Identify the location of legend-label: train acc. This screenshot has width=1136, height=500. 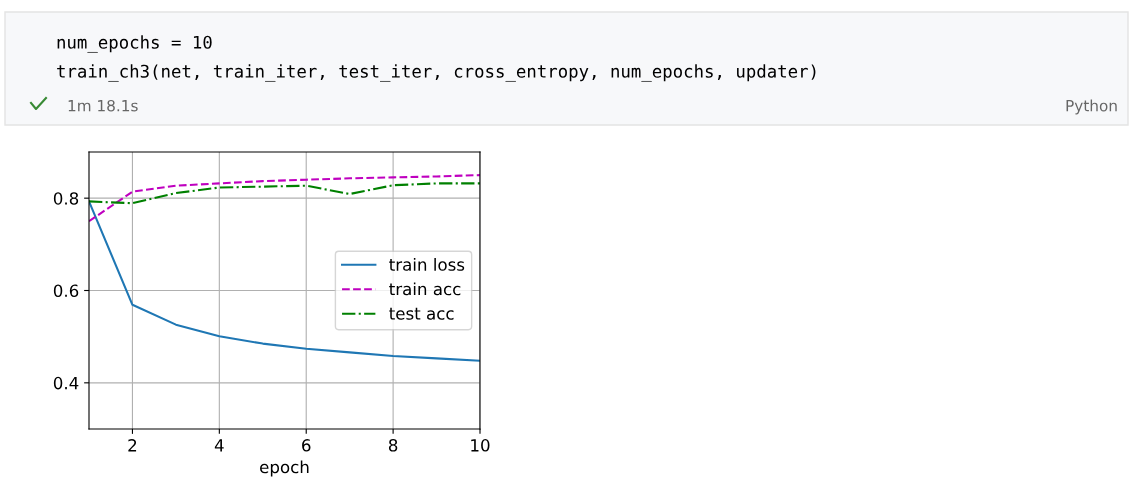
(425, 289).